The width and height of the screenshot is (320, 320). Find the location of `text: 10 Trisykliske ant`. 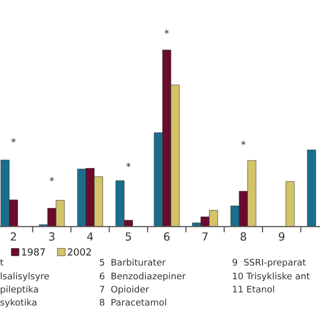

text: 10 Trisykliske ant is located at coordinates (271, 277).